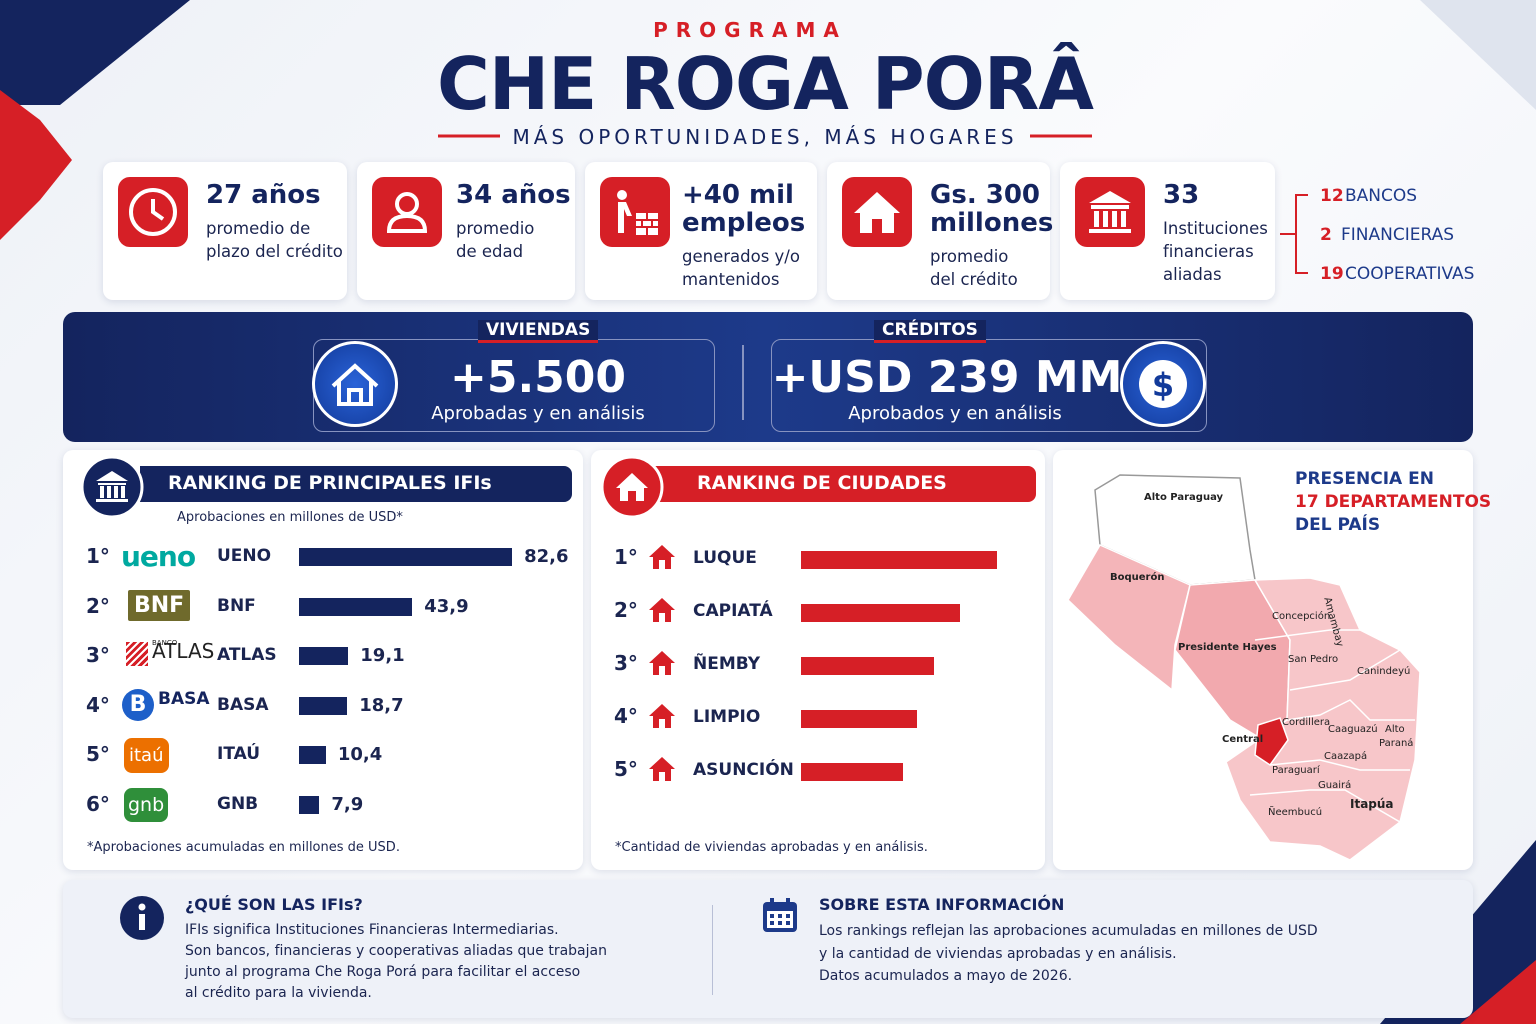  I want to click on city-rank: 1°, so click(626, 557).